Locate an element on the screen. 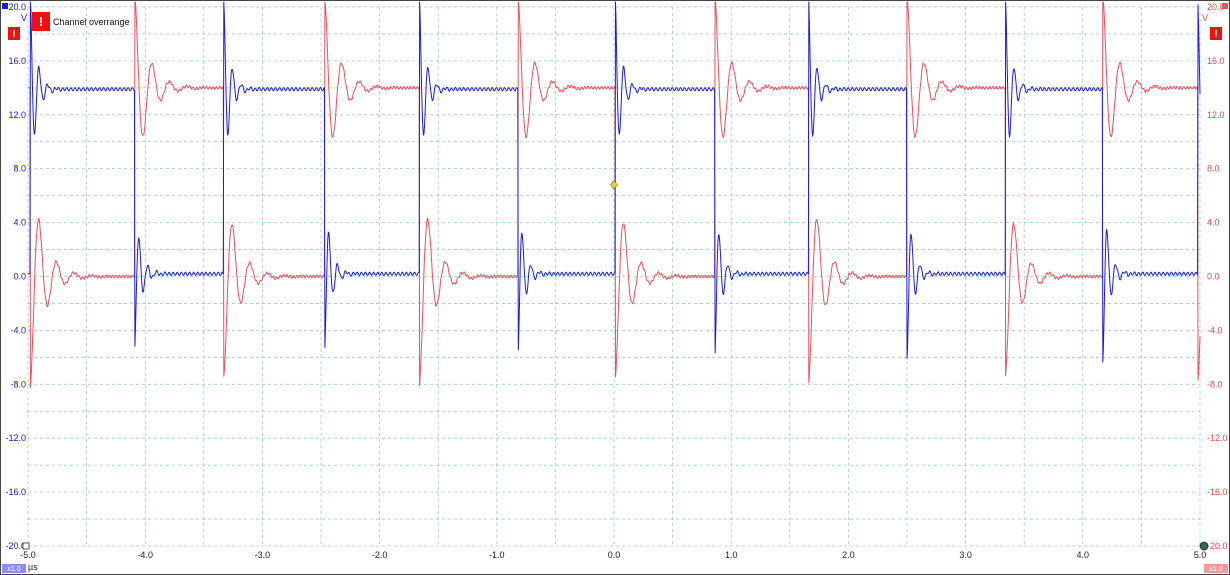 This screenshot has height=575, width=1230. time-tick-label: -2.0 is located at coordinates (380, 555).